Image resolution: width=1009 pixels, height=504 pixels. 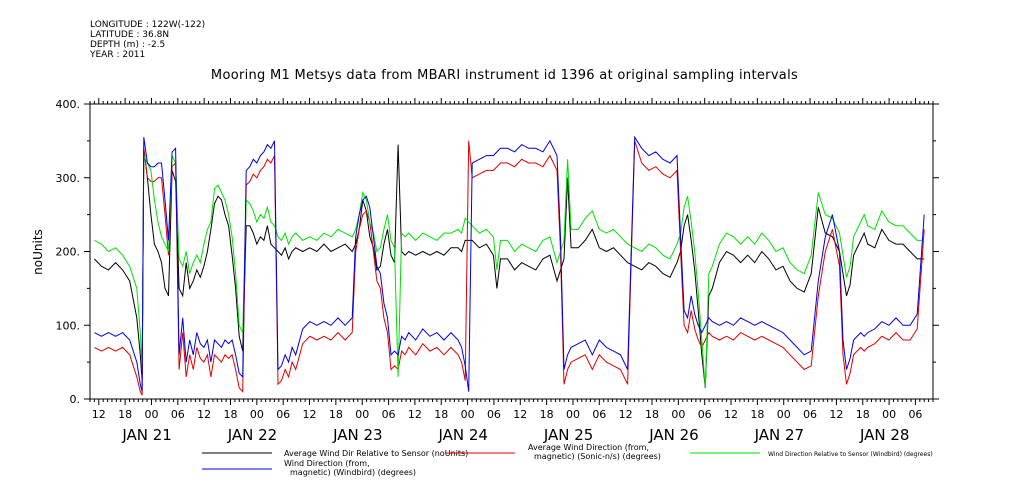 What do you see at coordinates (462, 435) in the screenshot?
I see `x-day-label: JAN 24` at bounding box center [462, 435].